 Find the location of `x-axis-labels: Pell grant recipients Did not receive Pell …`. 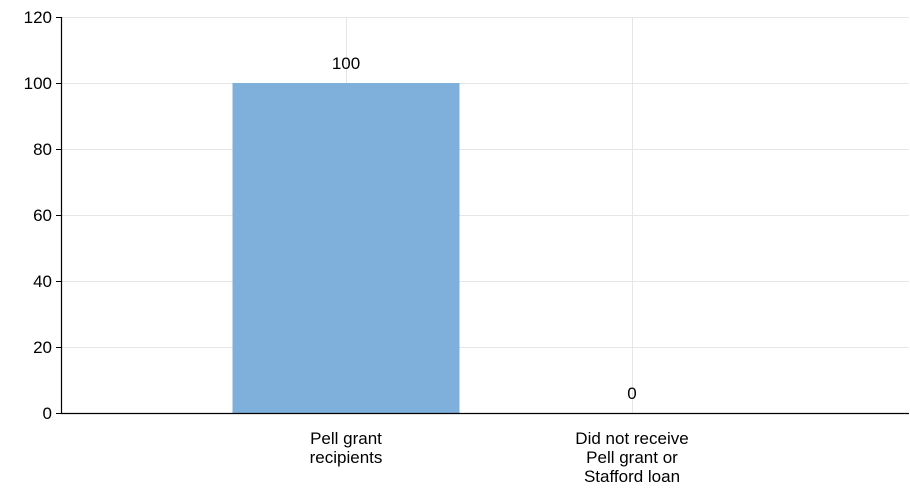

x-axis-labels: Pell grant recipients Did not receive Pell … is located at coordinates (499, 457).